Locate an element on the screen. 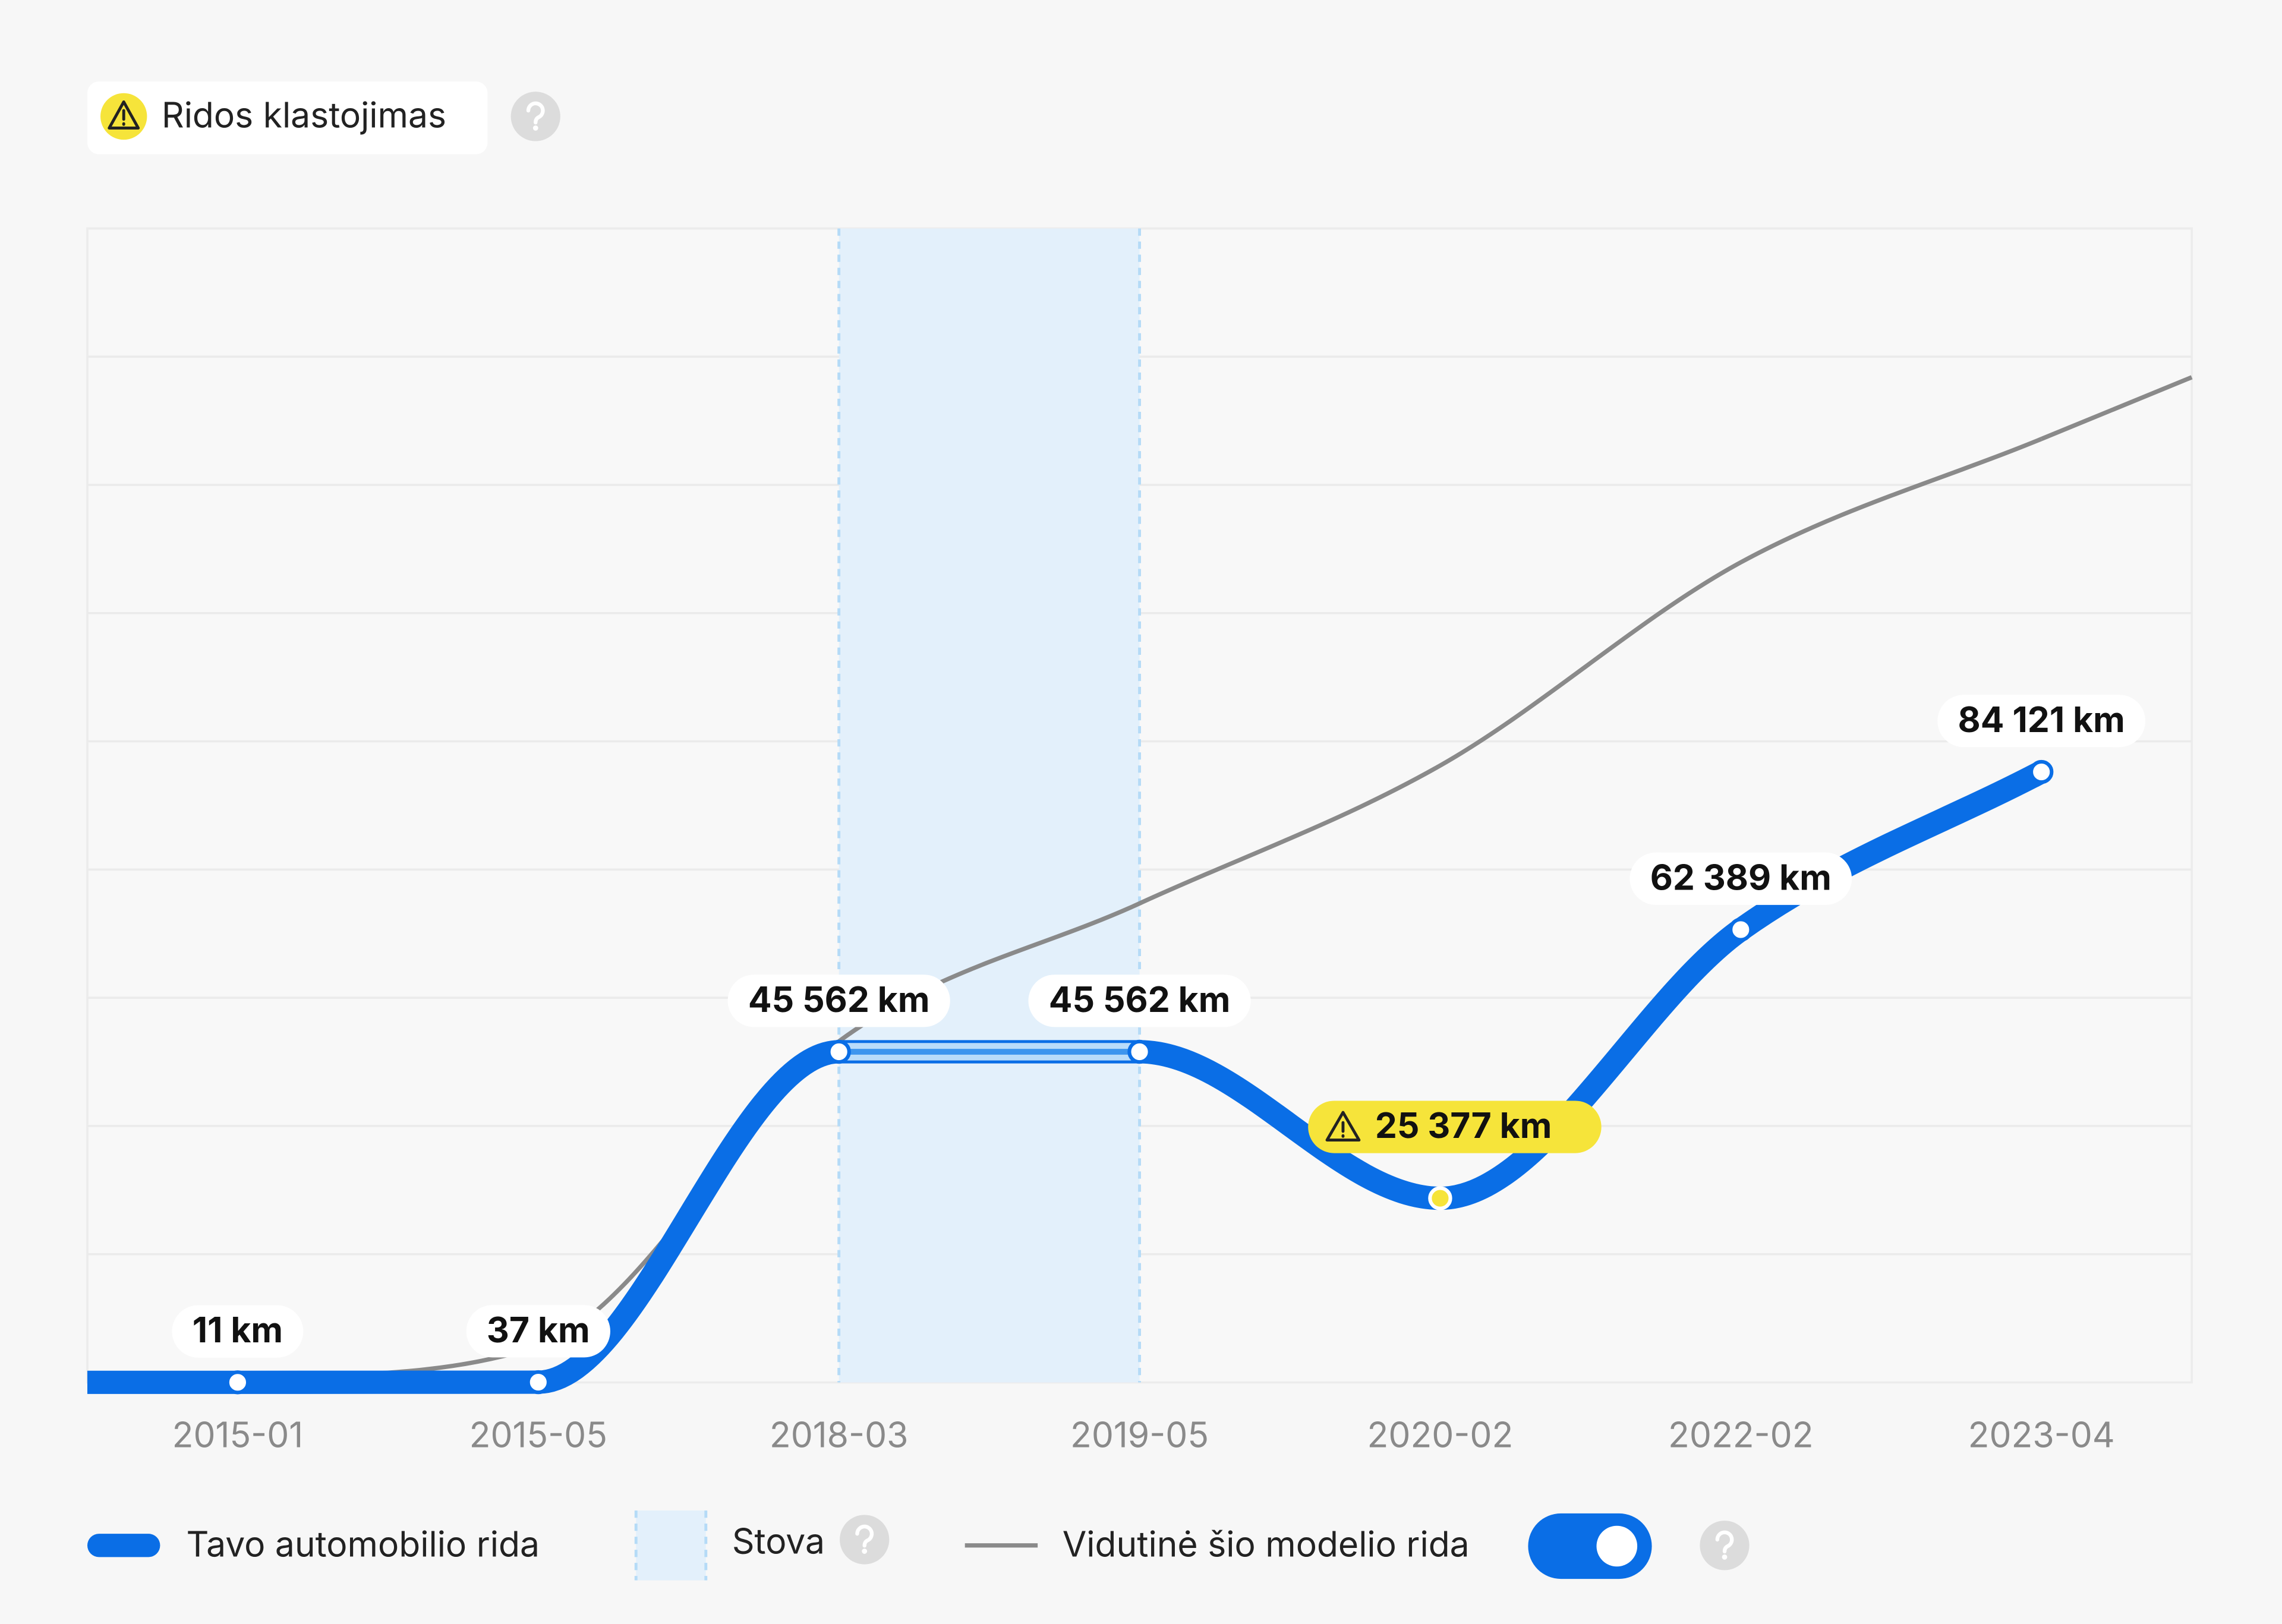 This screenshot has height=1624, width=2282. x-tick-label: 2020-02 is located at coordinates (1440, 1435).